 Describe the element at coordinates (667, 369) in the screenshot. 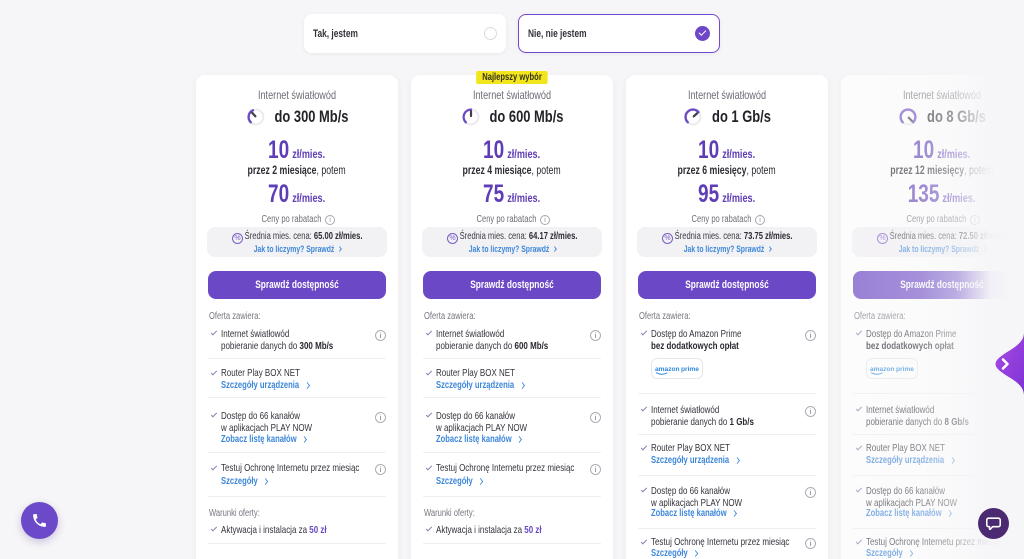

I see `svg-text: amazon` at that location.